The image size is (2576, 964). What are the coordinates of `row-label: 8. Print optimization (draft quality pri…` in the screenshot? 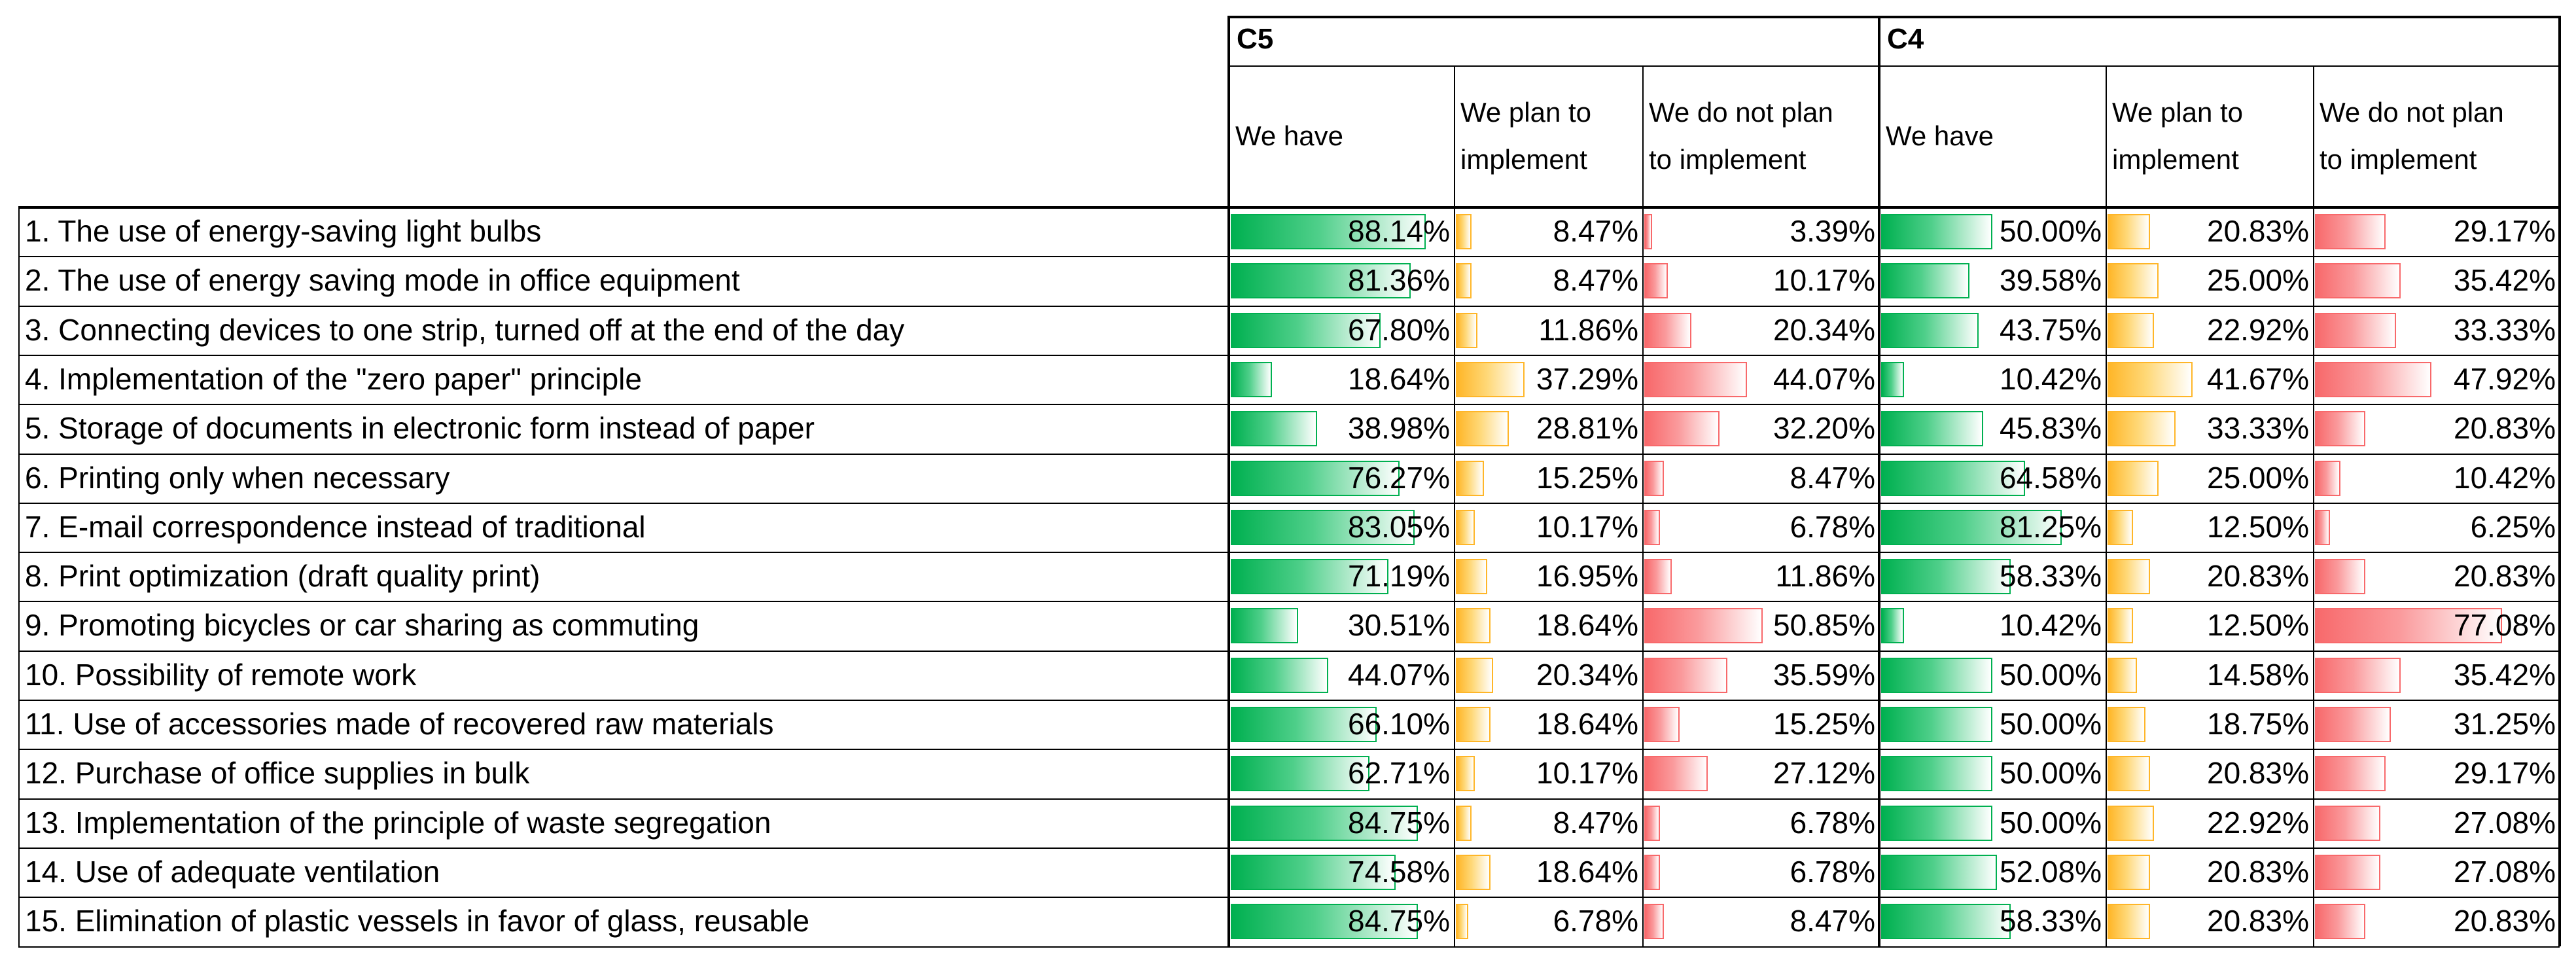 It's located at (282, 576).